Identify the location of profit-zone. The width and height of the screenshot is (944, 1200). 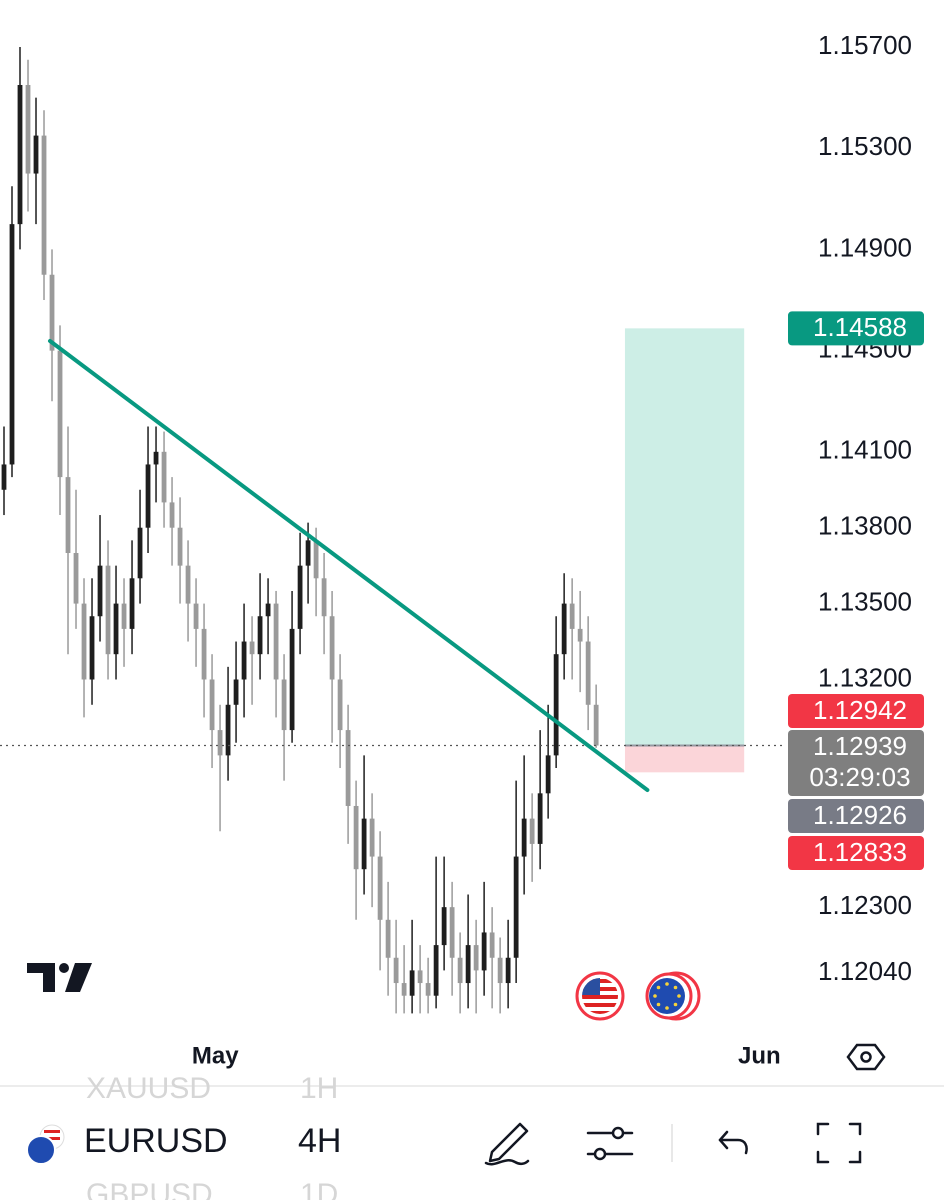
(684, 537).